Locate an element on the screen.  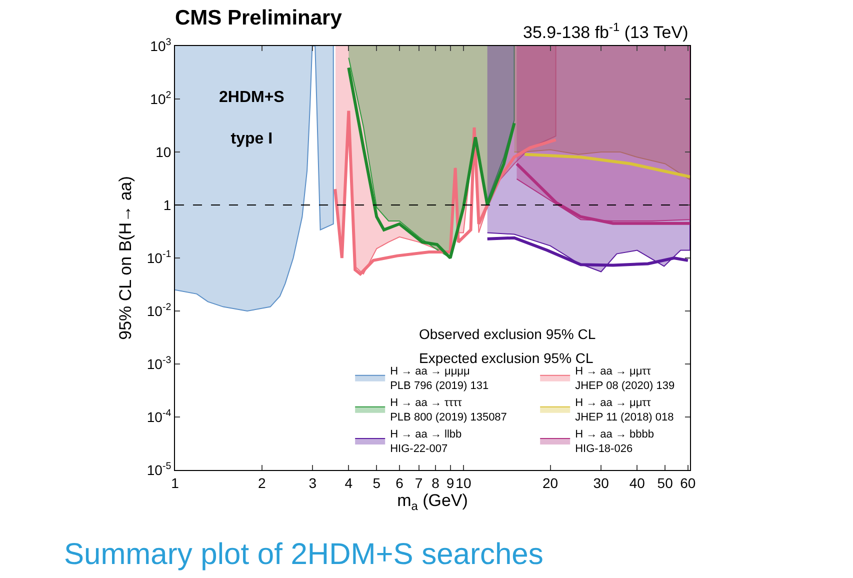
x-tick-label: 20 is located at coordinates (550, 482).